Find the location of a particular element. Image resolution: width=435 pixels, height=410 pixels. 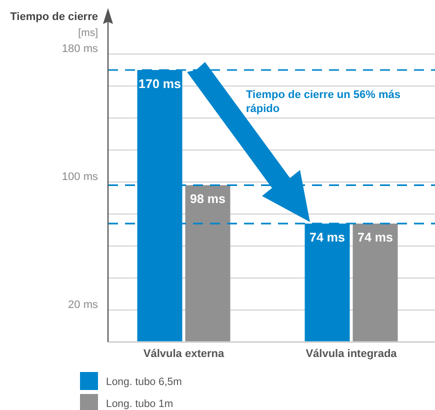

legend-label: Long. tubo 6,5m is located at coordinates (144, 382).